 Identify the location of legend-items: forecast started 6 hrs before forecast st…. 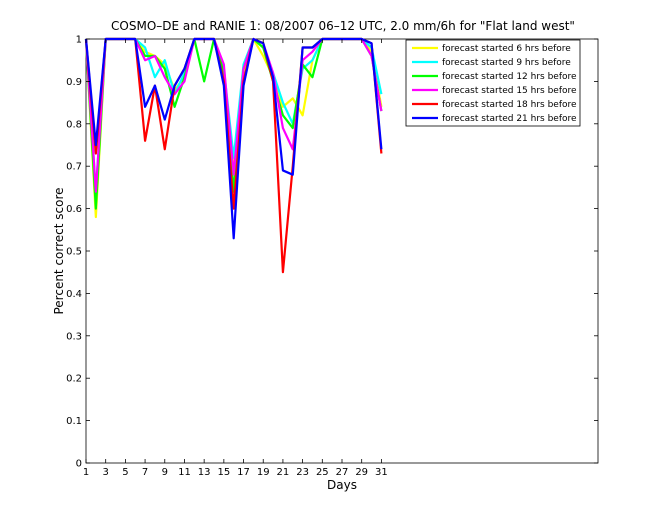
(494, 84).